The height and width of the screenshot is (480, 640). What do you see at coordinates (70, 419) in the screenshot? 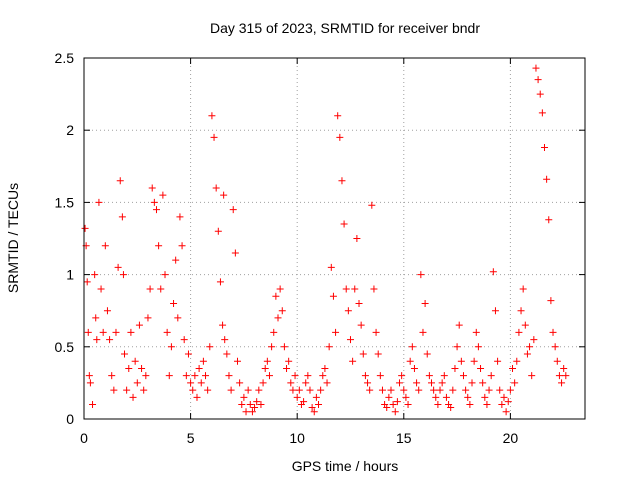
I see `y-tick-label: 0` at bounding box center [70, 419].